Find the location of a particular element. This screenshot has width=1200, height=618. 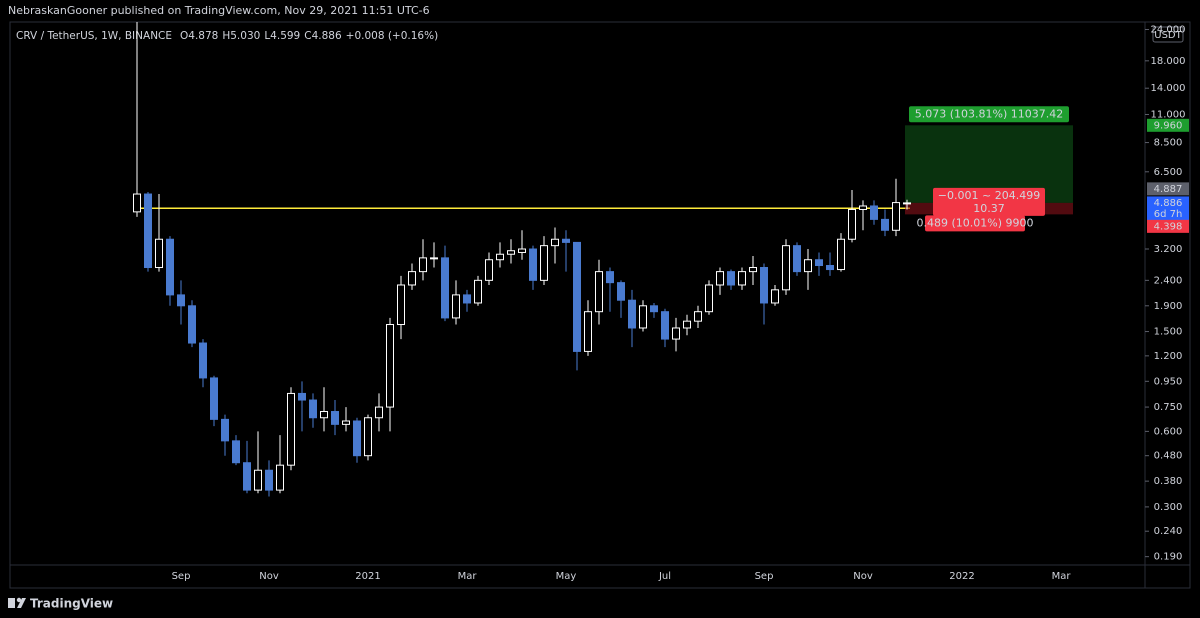

x-tick-label: 2022 is located at coordinates (961, 576).